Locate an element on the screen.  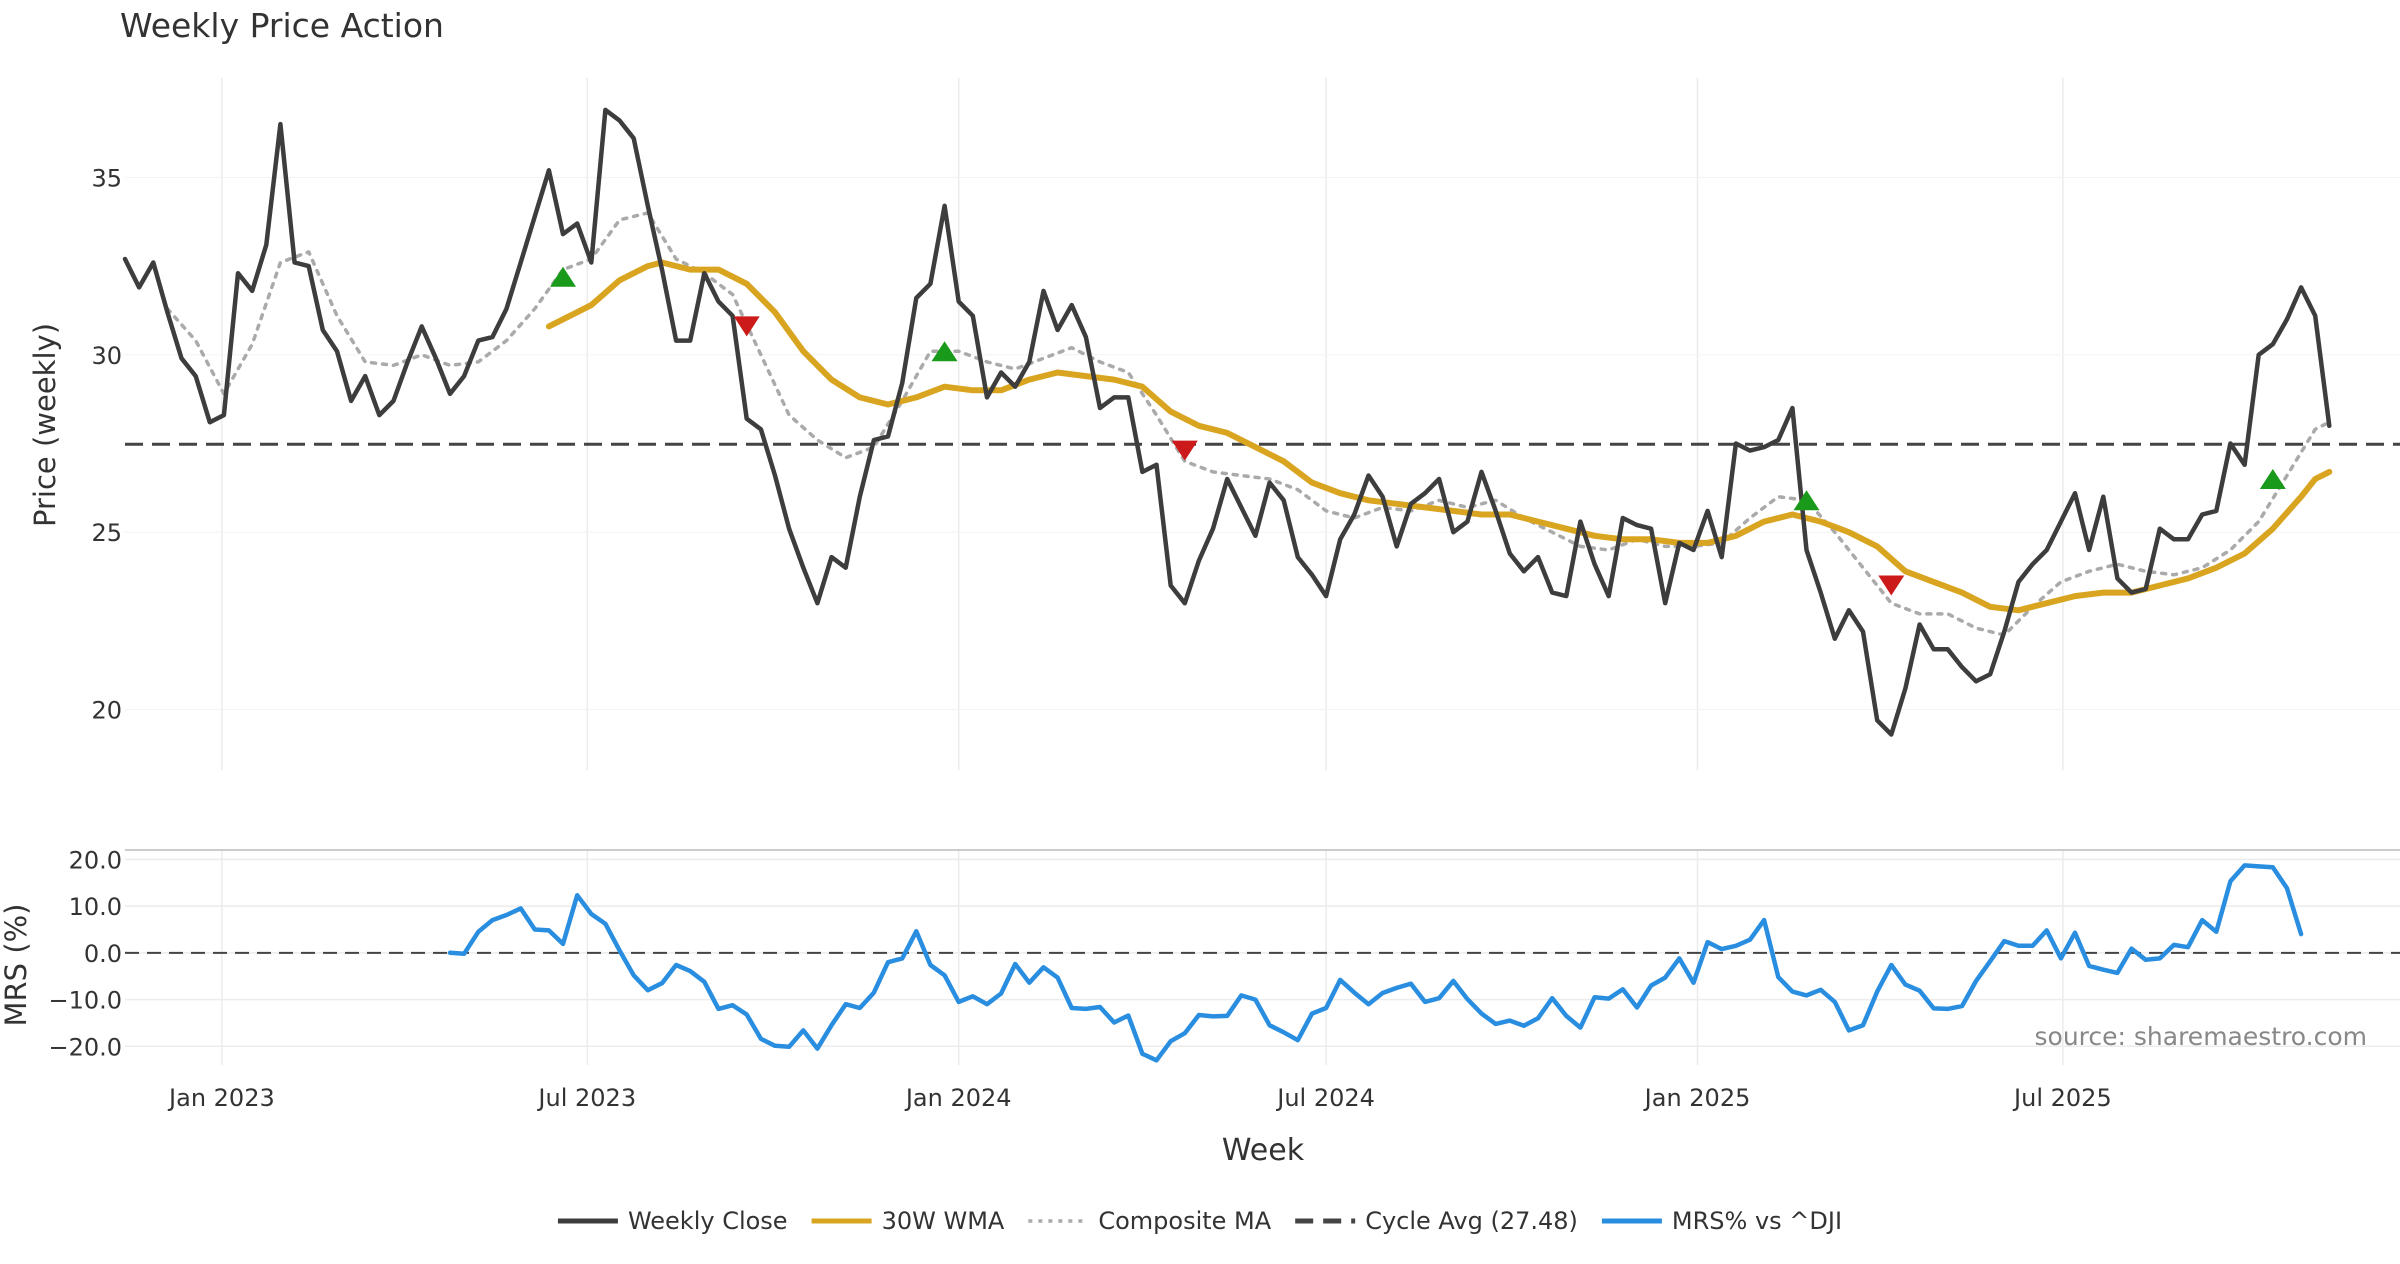
mrs-y-tick-2: 0.0 is located at coordinates (103, 954).